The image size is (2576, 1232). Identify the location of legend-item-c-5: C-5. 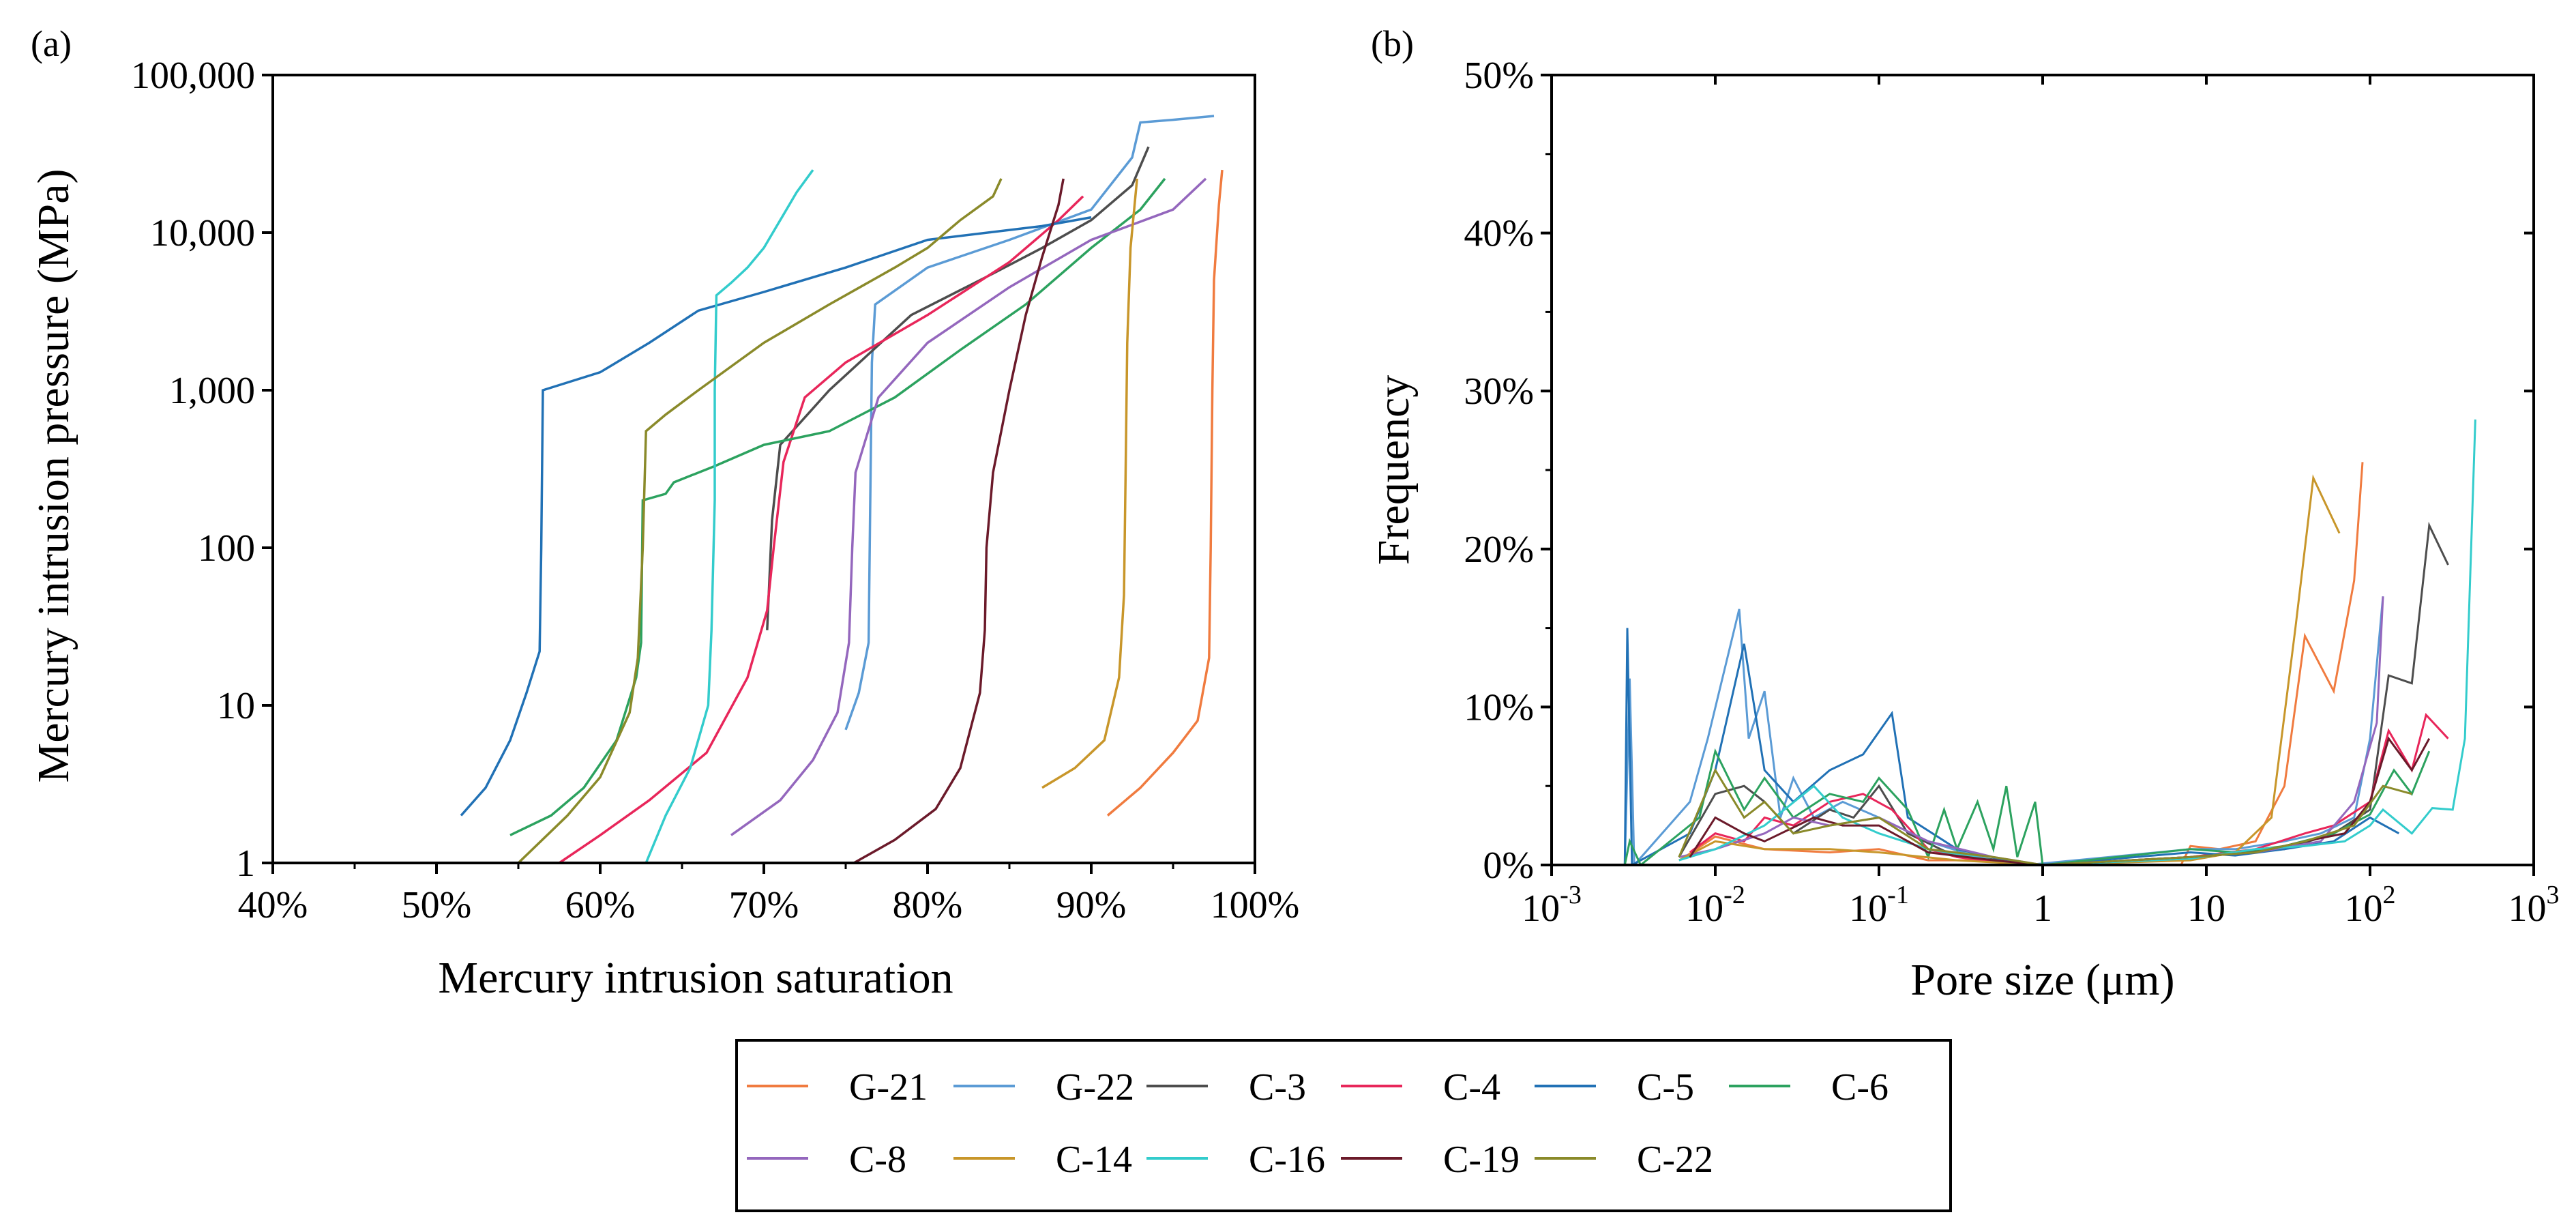
(1614, 1087).